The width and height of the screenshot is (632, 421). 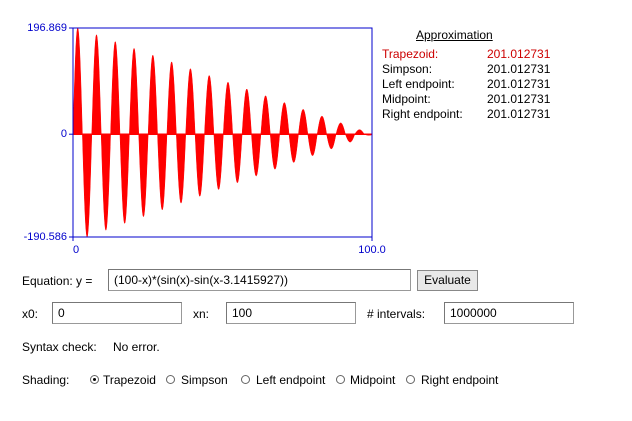 What do you see at coordinates (30, 314) in the screenshot?
I see `x0-label: x0:` at bounding box center [30, 314].